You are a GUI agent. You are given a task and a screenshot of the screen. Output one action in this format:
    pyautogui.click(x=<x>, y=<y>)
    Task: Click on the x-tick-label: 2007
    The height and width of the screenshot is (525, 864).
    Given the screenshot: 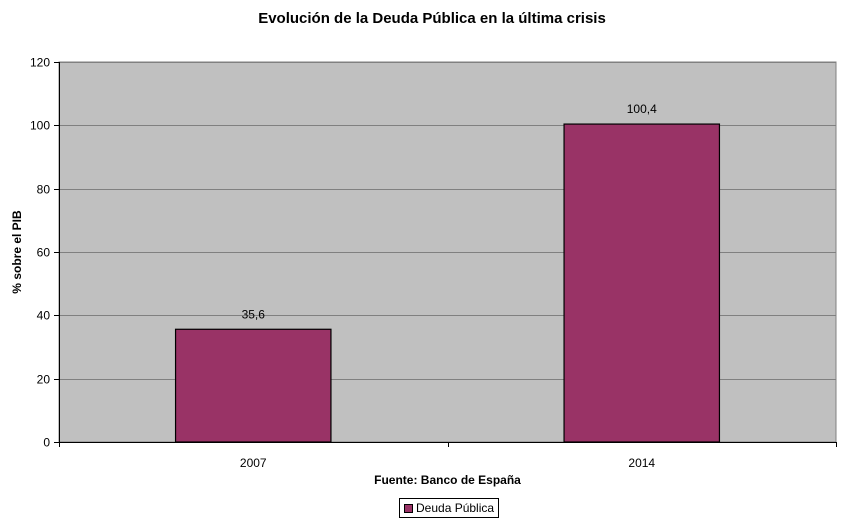 What is the action you would take?
    pyautogui.click(x=253, y=463)
    